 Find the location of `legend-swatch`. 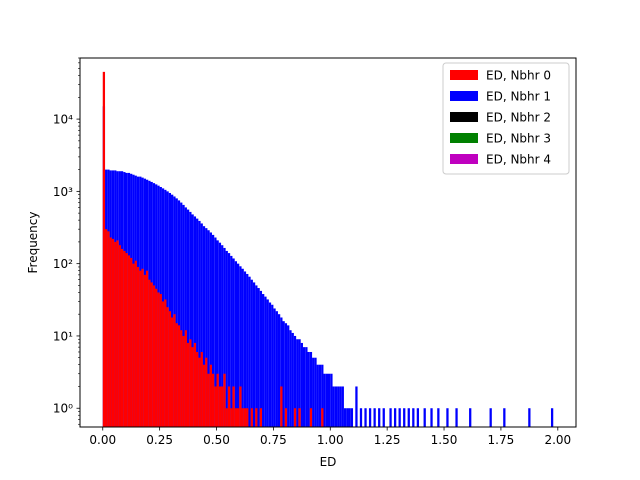

legend-swatch is located at coordinates (464, 138).